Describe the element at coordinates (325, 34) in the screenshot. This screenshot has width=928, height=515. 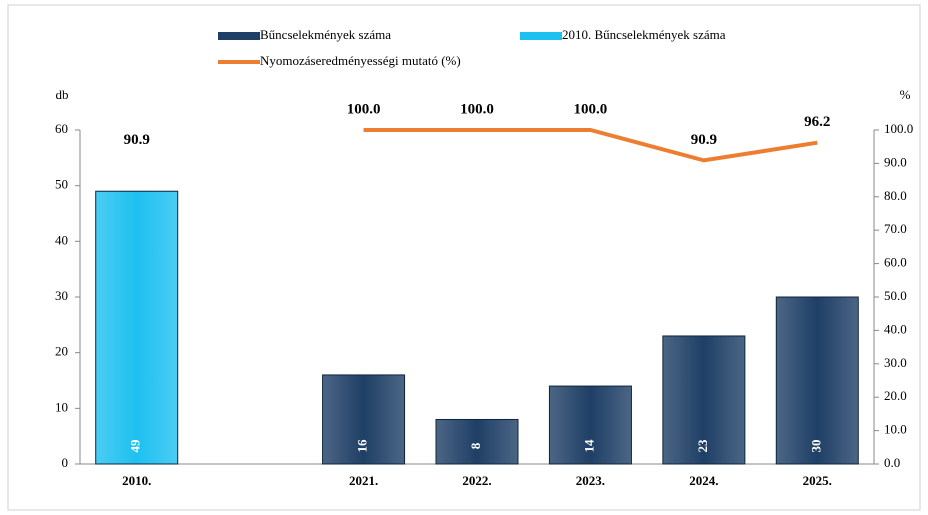
I see `legend-label: Bűncselekmények száma` at that location.